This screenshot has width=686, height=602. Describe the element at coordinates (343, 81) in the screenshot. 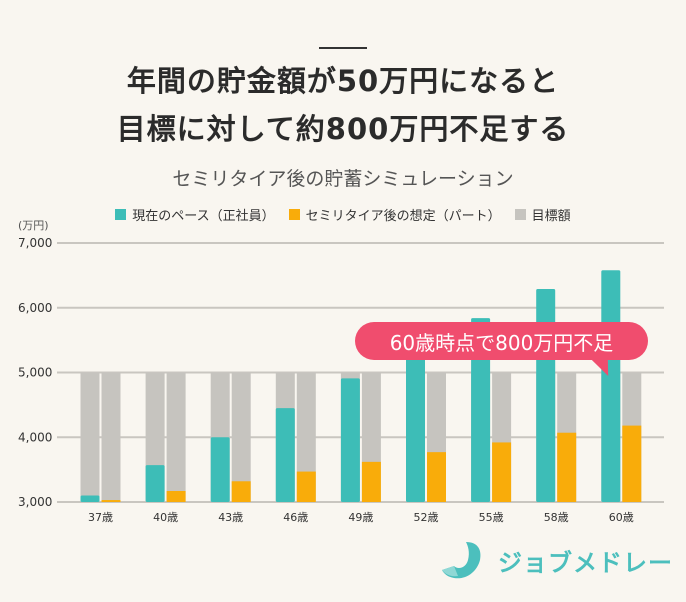

I see `headline-line-1: 年間の貯金額が50万円になると` at that location.